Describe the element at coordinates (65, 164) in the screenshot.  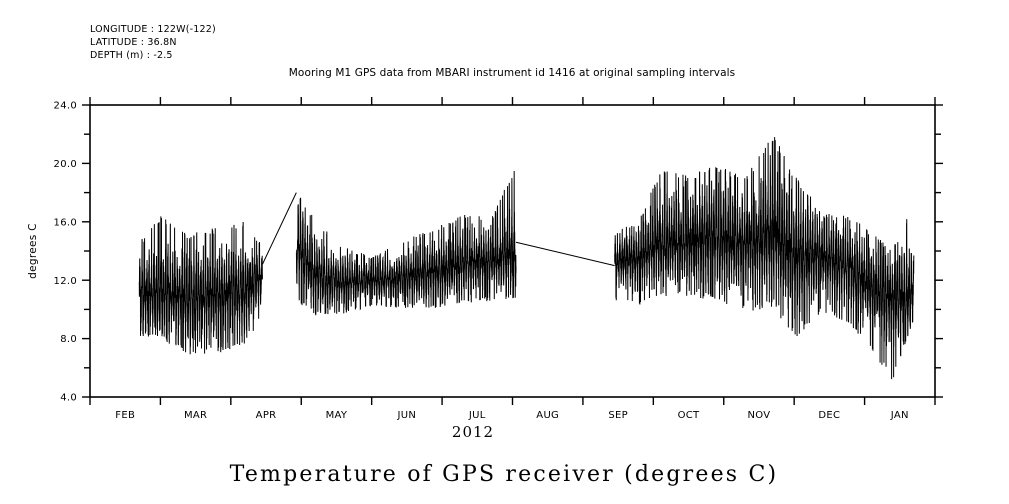
I see `y-tick-label: 20.0` at that location.